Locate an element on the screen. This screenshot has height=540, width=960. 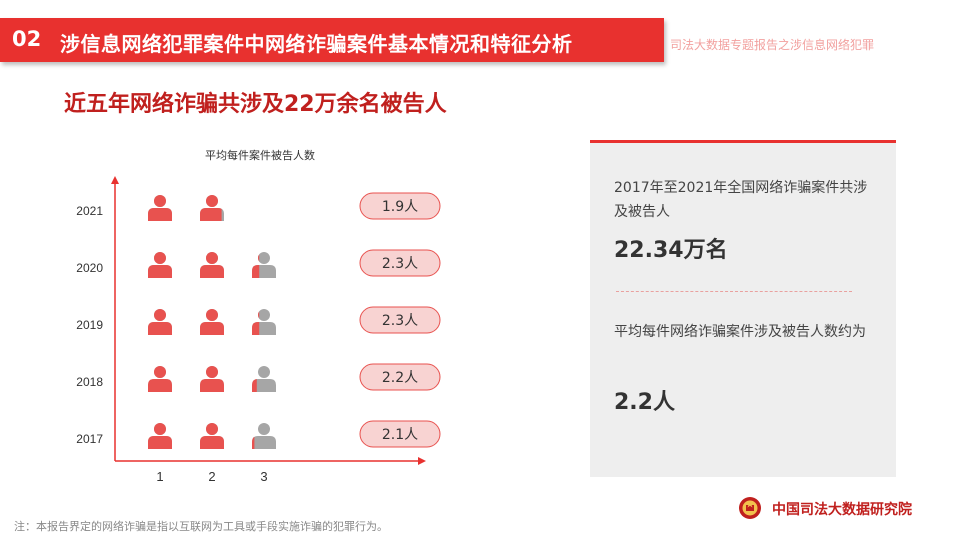
year-label: 2020 is located at coordinates (89, 268).